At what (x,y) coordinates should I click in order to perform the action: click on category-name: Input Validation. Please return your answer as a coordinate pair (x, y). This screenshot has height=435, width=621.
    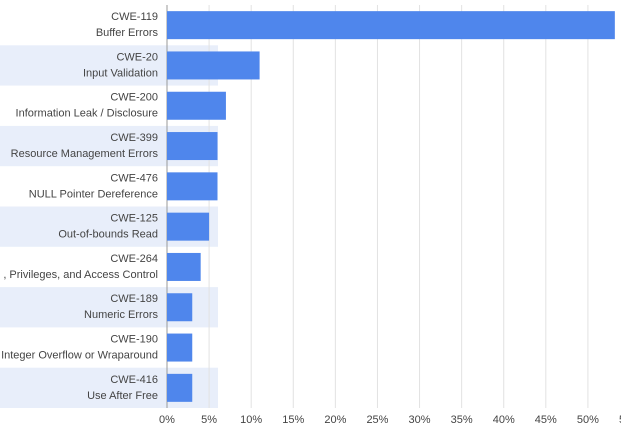
    Looking at the image, I should click on (120, 73).